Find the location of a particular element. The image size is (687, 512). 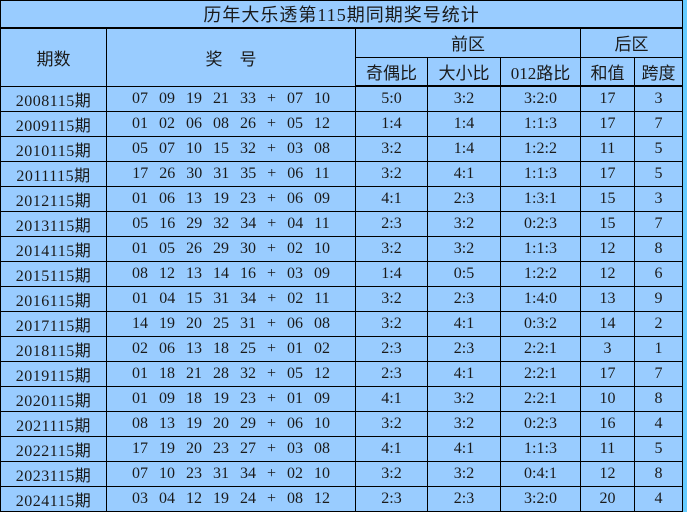

winning-numbers-cell: 08 13 19 20 29 + 06 10 is located at coordinates (231, 423).